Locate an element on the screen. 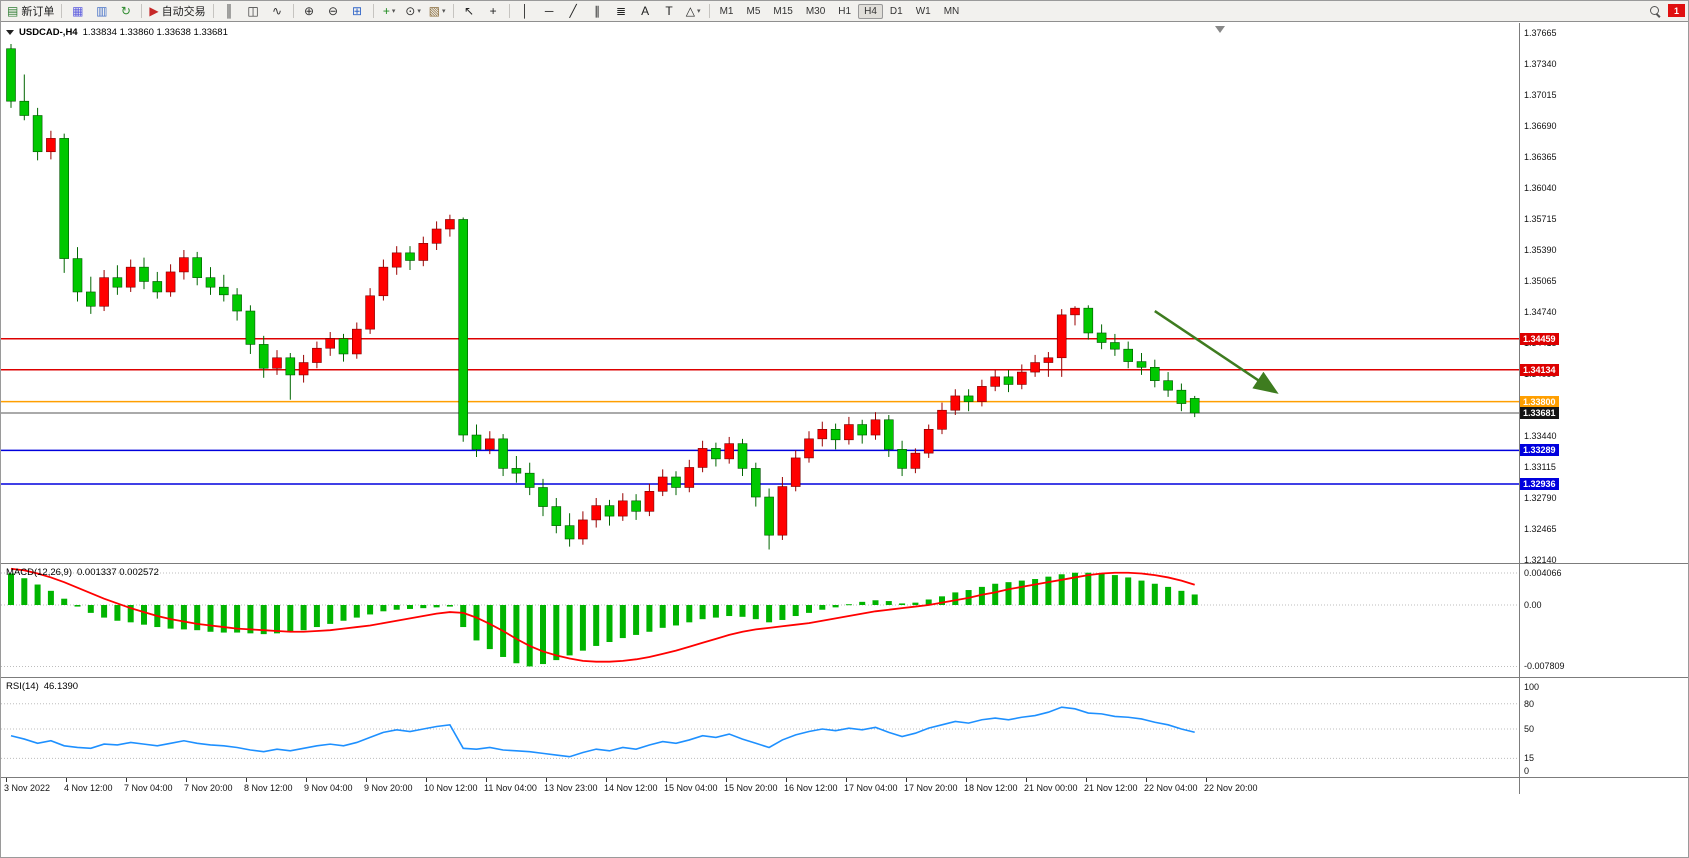 The image size is (1689, 858). bar-chart-type-button: ║ is located at coordinates (229, 11).